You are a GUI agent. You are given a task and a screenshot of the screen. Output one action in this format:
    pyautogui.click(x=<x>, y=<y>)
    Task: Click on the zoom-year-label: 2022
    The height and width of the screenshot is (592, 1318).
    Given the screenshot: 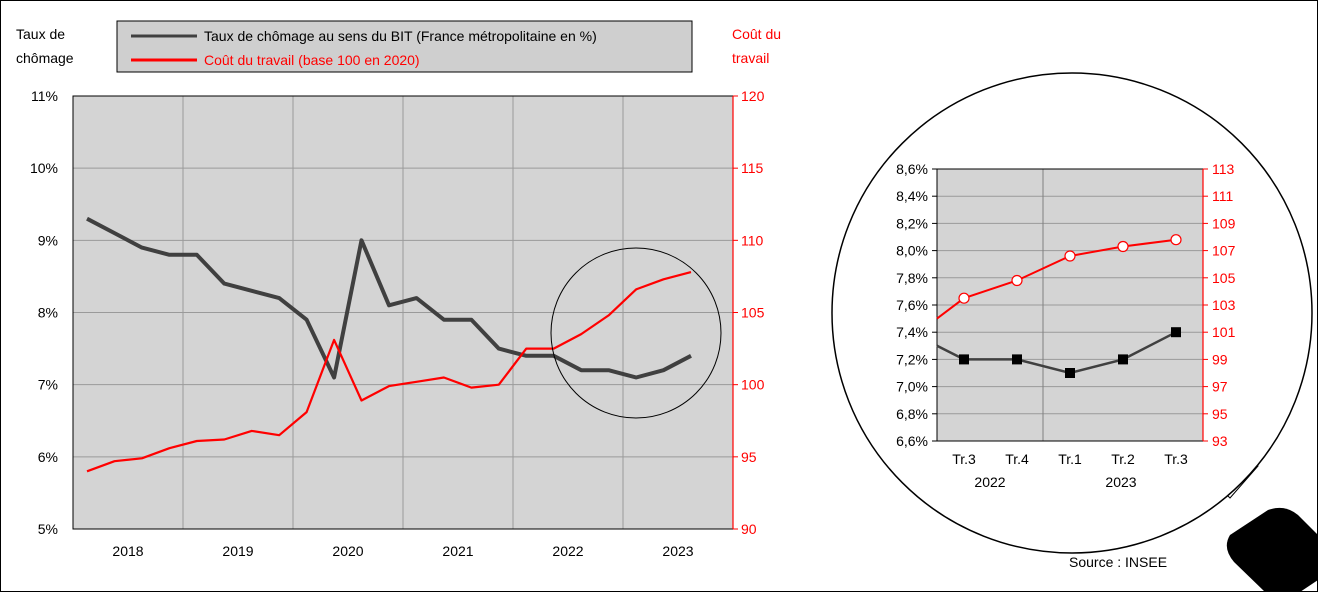 What is the action you would take?
    pyautogui.click(x=989, y=482)
    